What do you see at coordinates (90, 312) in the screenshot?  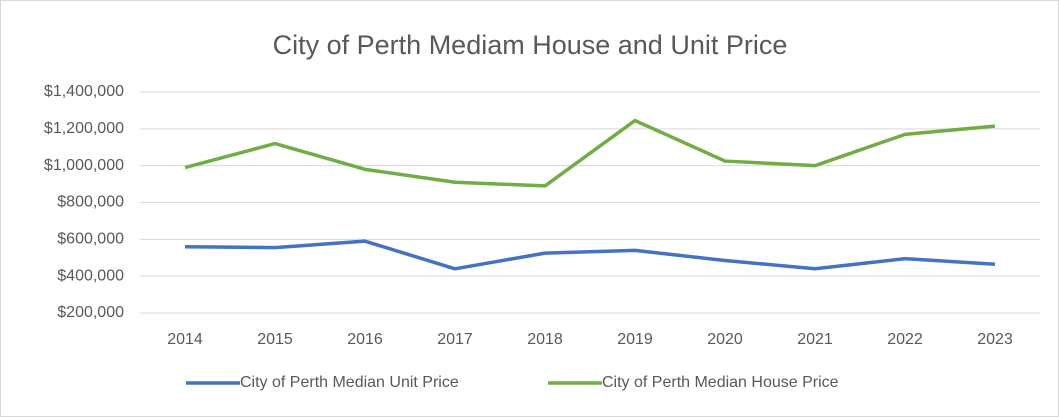 I see `y-tick-label: $200,000` at bounding box center [90, 312].